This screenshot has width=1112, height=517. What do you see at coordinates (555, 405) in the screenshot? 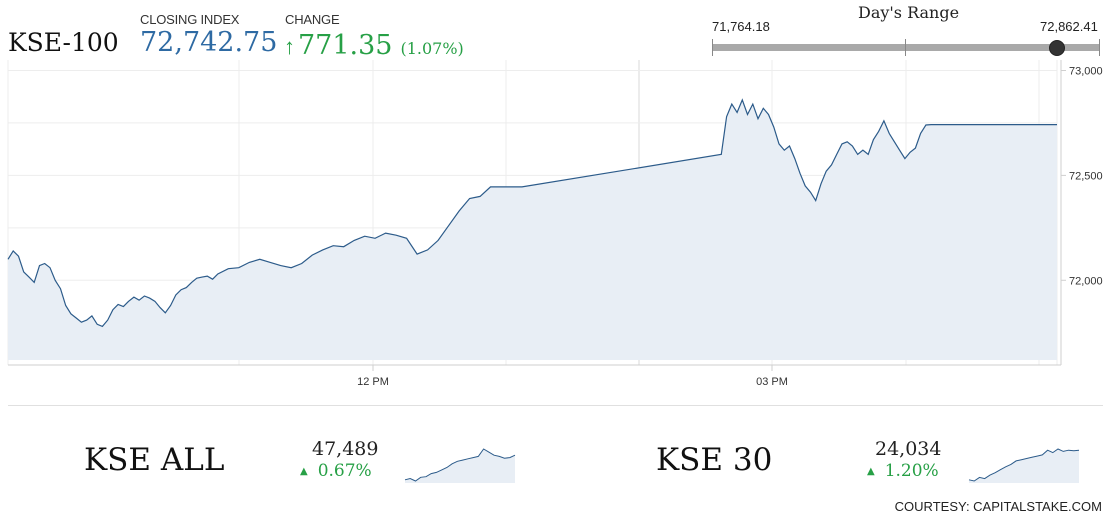
I see `section-divider` at bounding box center [555, 405].